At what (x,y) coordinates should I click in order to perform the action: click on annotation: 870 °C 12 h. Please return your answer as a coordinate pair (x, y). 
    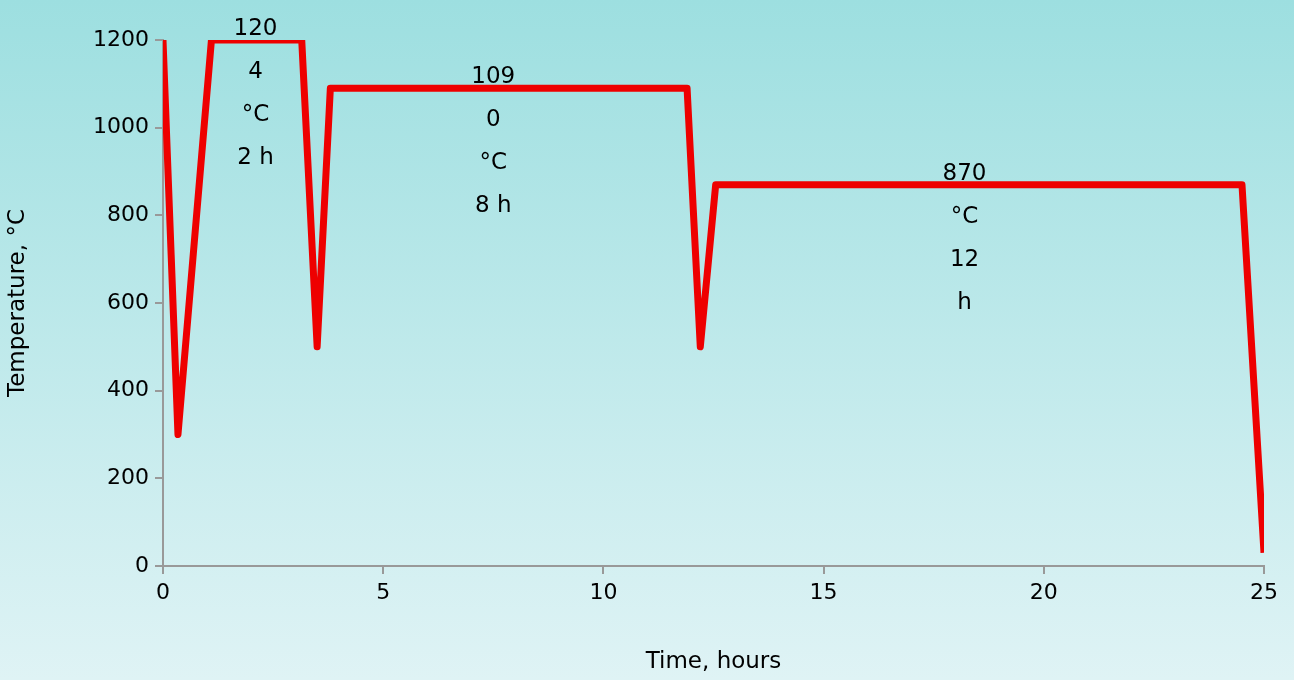
    Looking at the image, I should click on (964, 236).